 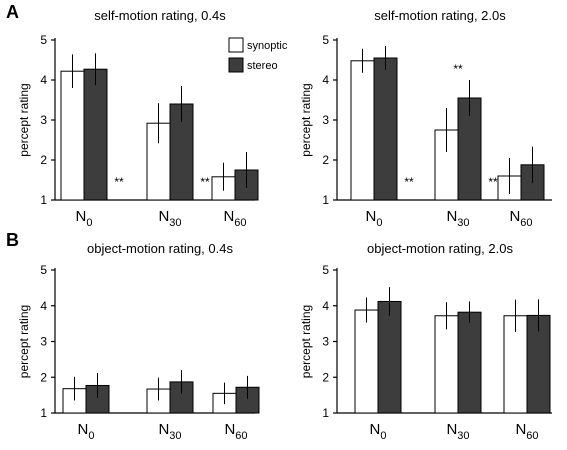 I want to click on legend-label-stereo: stereo, so click(x=262, y=66).